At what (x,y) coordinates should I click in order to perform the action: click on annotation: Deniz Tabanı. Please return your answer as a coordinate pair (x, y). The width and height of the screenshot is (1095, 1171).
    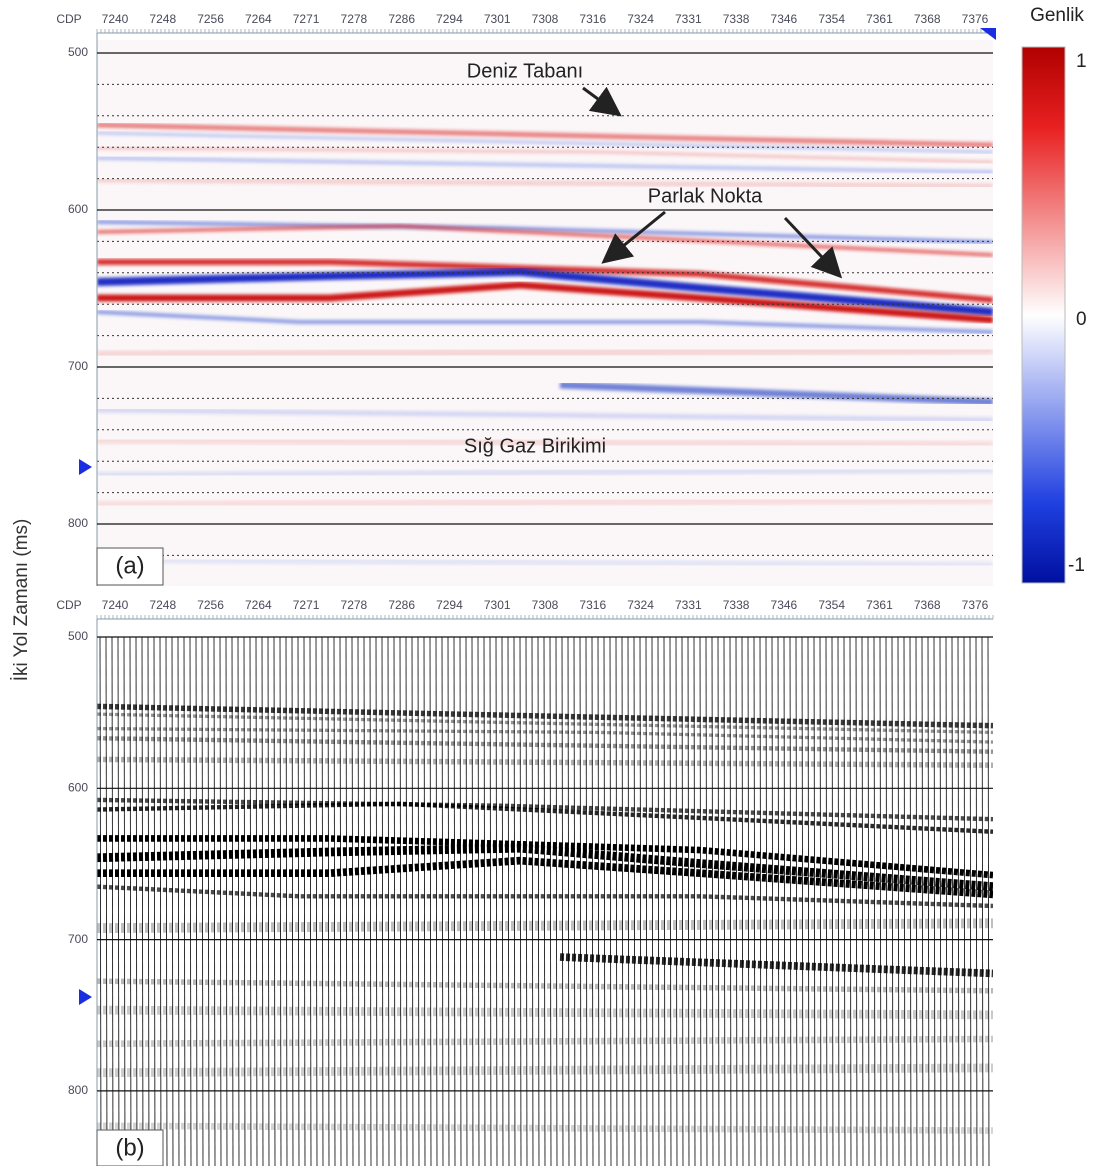
    Looking at the image, I should click on (525, 71).